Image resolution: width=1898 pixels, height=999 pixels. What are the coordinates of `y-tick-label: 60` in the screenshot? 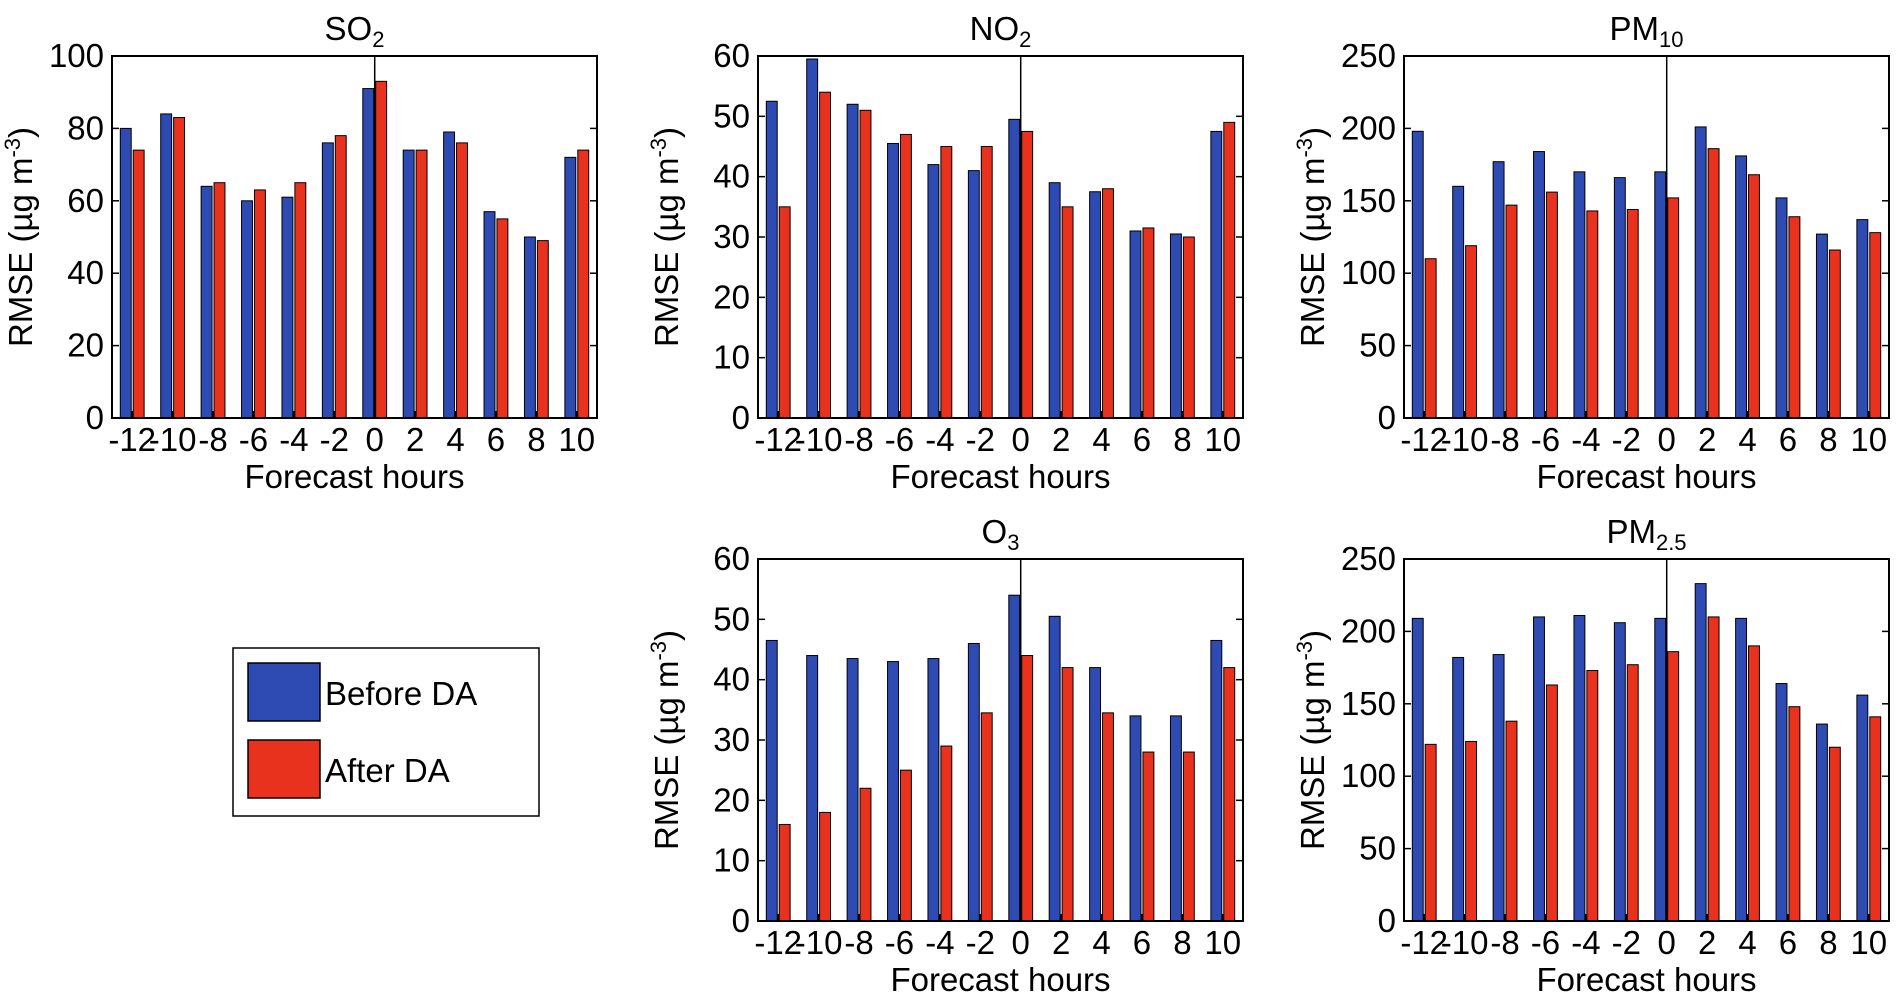 It's located at (731, 55).